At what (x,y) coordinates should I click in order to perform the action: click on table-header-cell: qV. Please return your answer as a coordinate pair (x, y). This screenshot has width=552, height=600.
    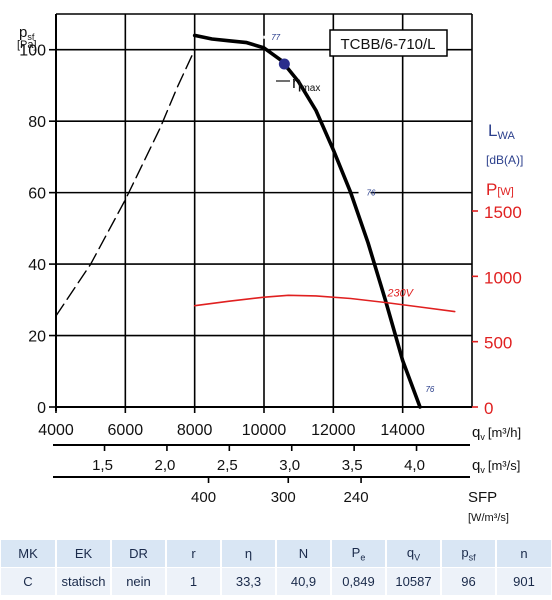
    Looking at the image, I should click on (413, 554).